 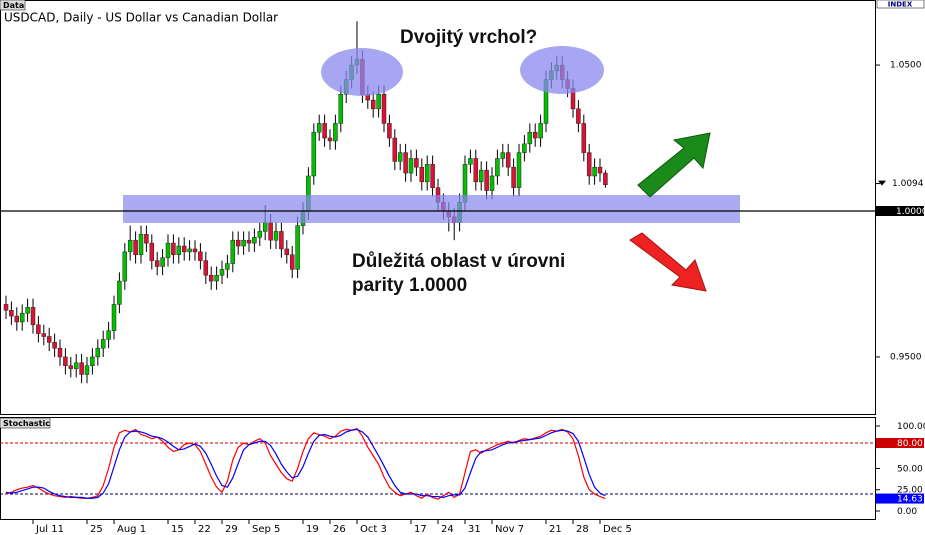 I want to click on last-value-label: 14.63, so click(x=910, y=500).